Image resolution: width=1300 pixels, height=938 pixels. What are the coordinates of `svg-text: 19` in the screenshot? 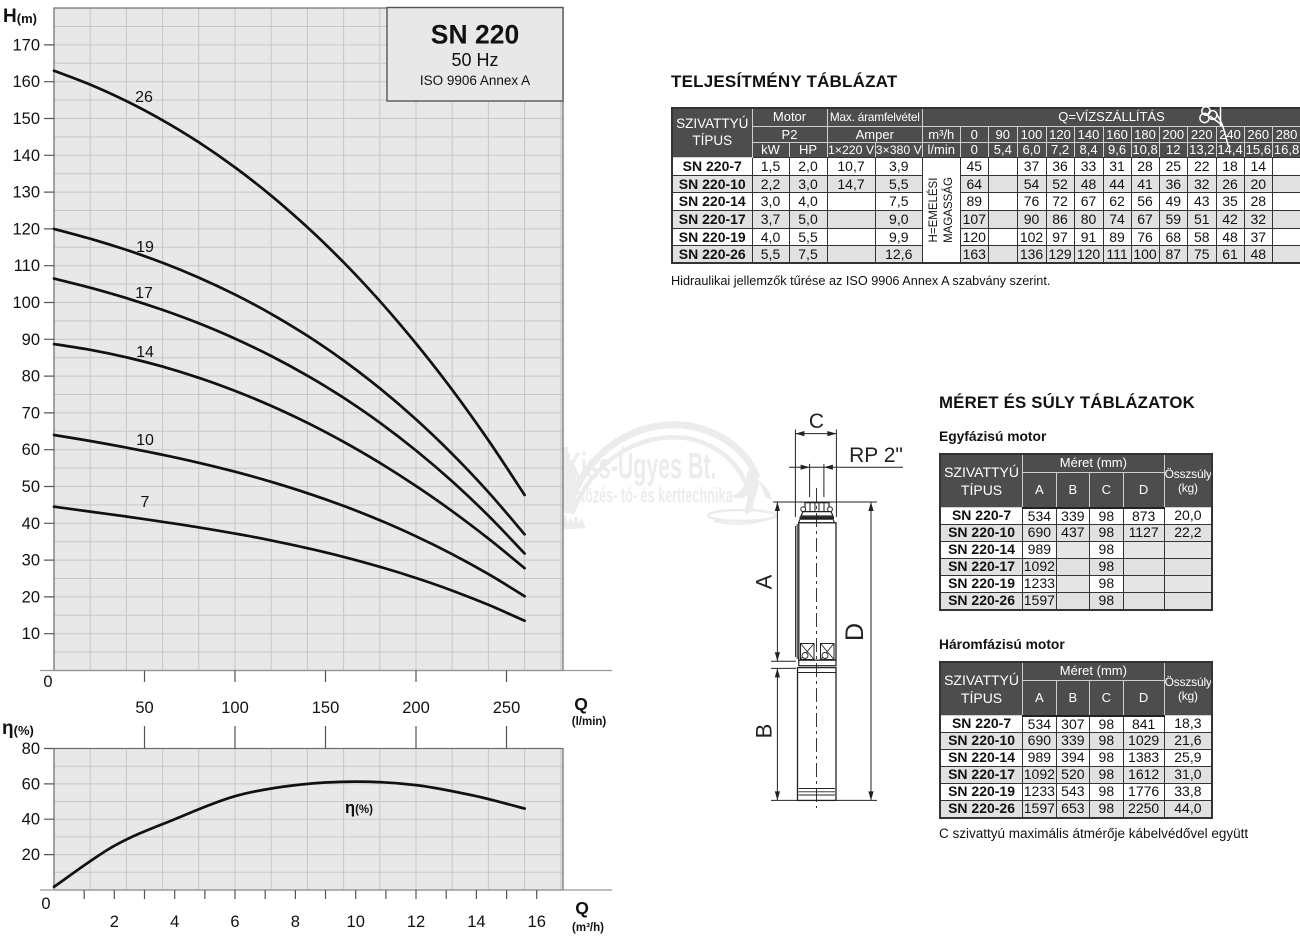 It's located at (145, 247).